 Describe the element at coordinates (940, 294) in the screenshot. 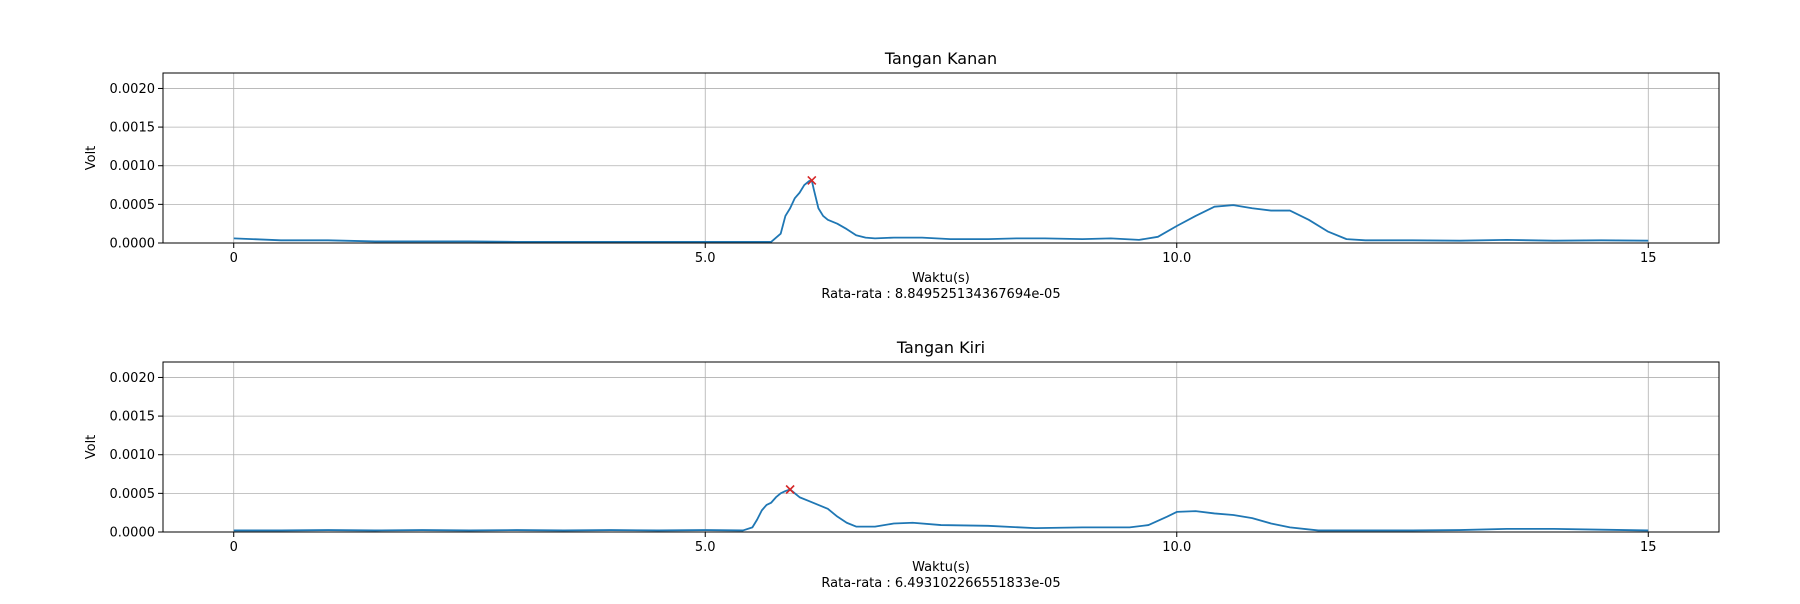

I see `average-note: Rata-rata : 8.849525134367694e-05` at that location.